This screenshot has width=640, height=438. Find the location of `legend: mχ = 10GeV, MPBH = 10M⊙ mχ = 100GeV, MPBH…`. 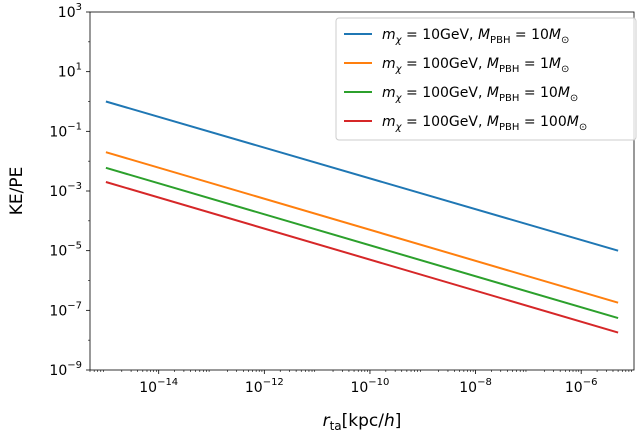

legend: mχ = 10GeV, MPBH = 10M⊙ mχ = 100GeV, MPBH… is located at coordinates (486, 79).